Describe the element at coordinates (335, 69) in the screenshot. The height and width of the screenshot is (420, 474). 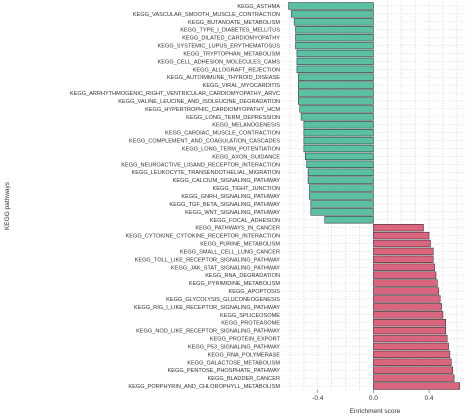
I see `bar-kegg-allograft-rejection` at that location.